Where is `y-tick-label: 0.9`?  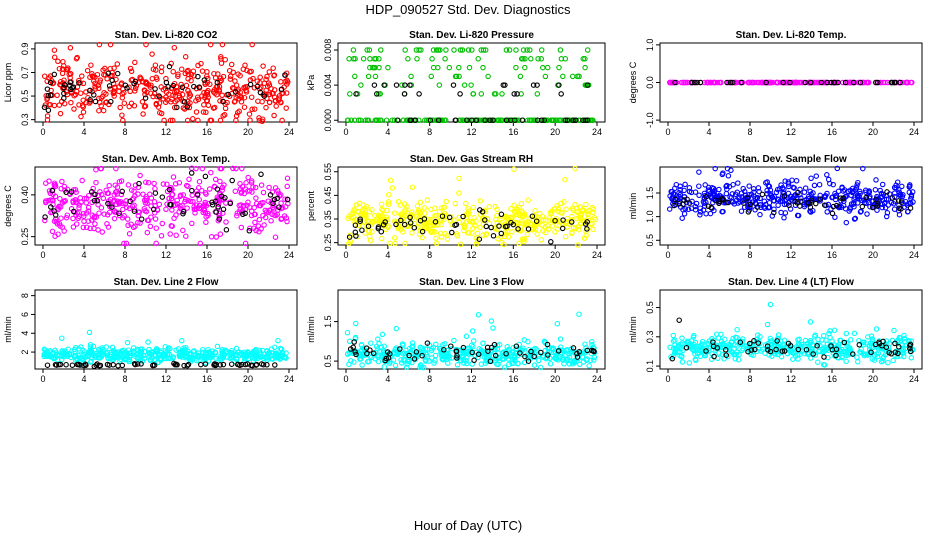
y-tick-label: 0.9 is located at coordinates (25, 49).